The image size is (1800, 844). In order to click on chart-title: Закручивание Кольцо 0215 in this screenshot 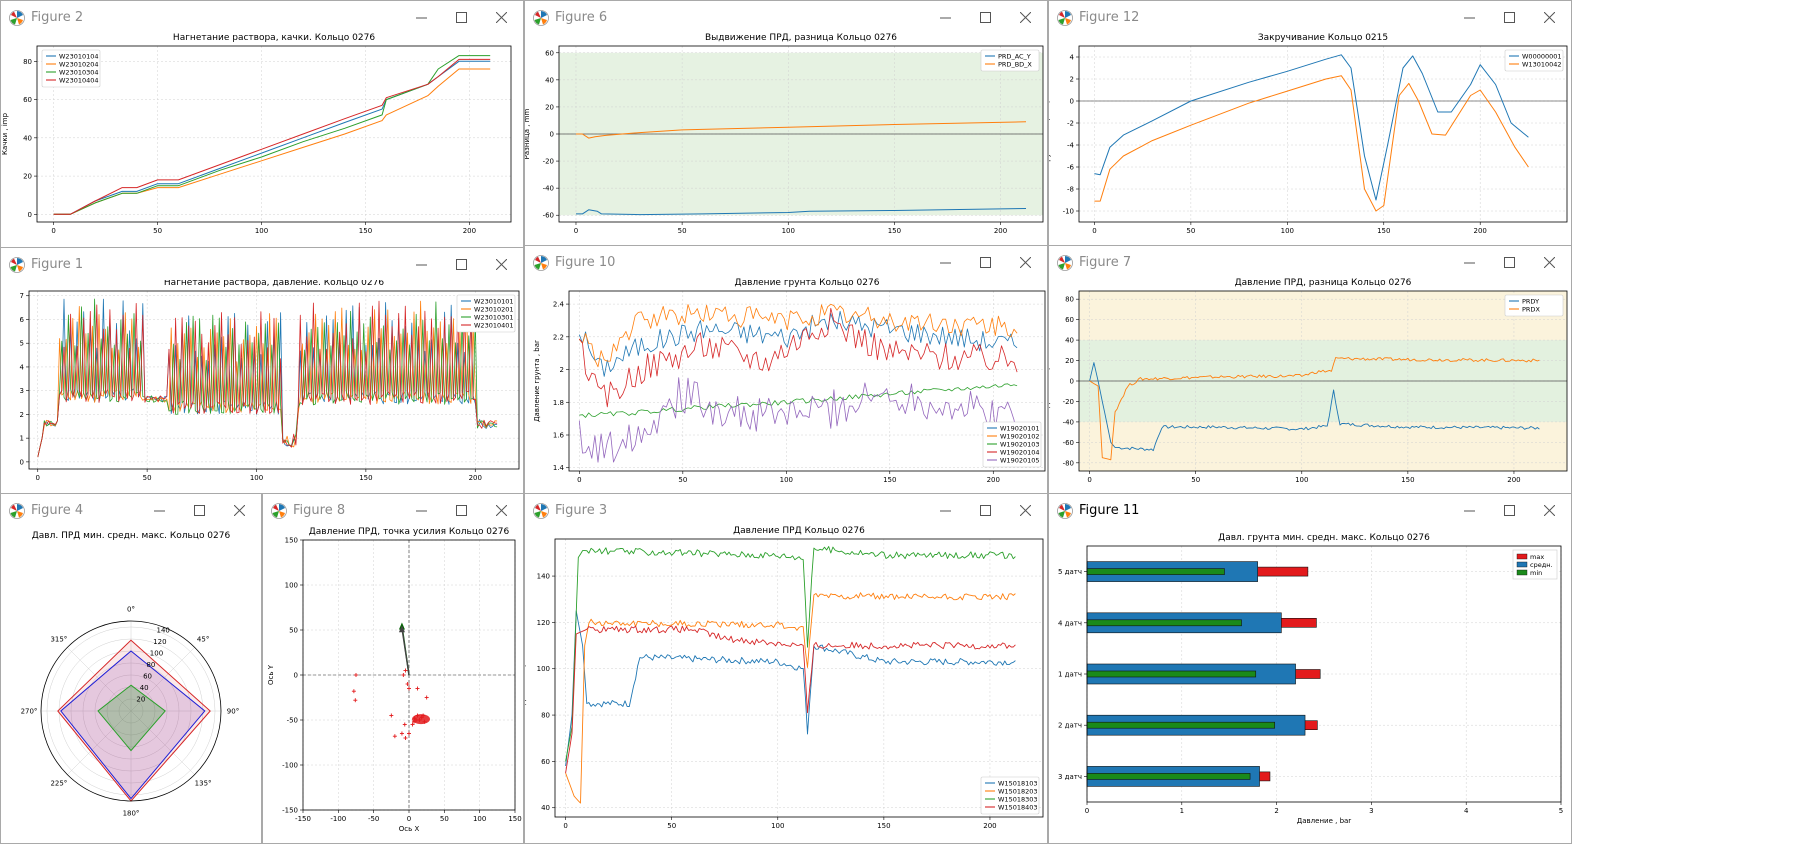, I will do `click(1323, 38)`.